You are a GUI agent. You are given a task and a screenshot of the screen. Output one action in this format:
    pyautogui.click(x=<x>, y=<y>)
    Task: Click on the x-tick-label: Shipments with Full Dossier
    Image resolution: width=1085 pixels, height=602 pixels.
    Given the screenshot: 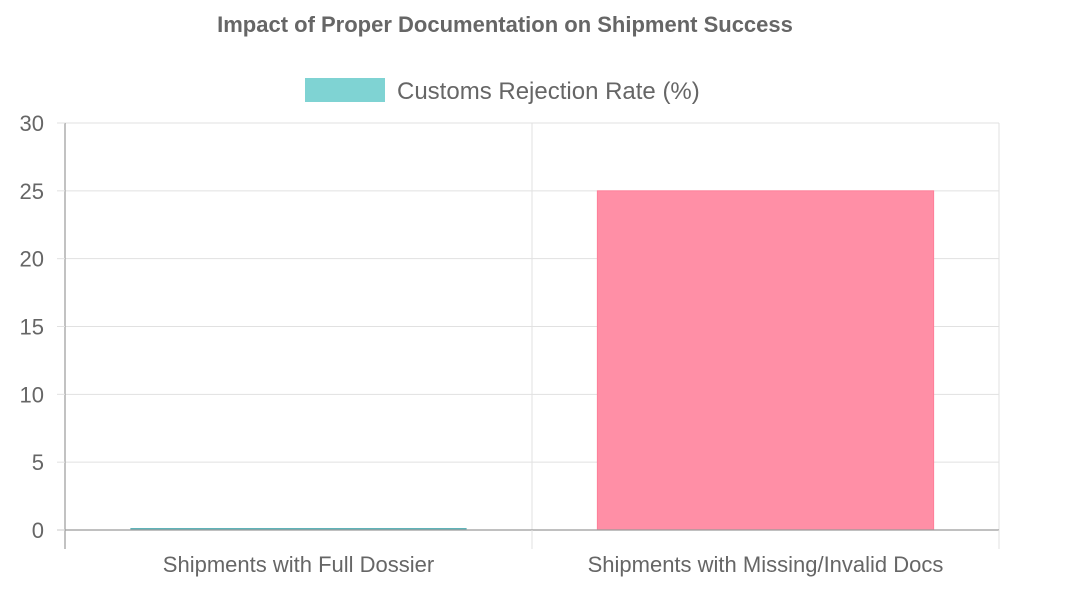 What is the action you would take?
    pyautogui.click(x=298, y=564)
    